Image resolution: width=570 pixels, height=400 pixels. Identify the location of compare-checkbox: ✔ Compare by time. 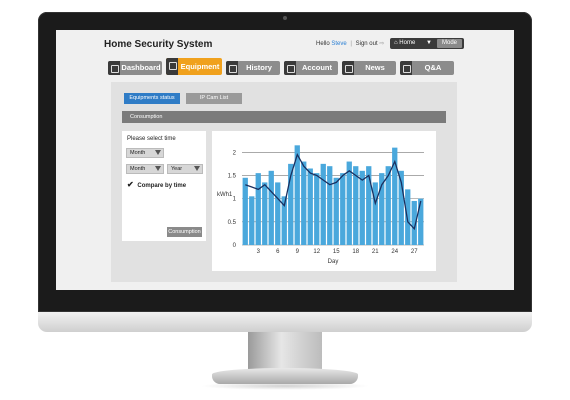
(156, 184).